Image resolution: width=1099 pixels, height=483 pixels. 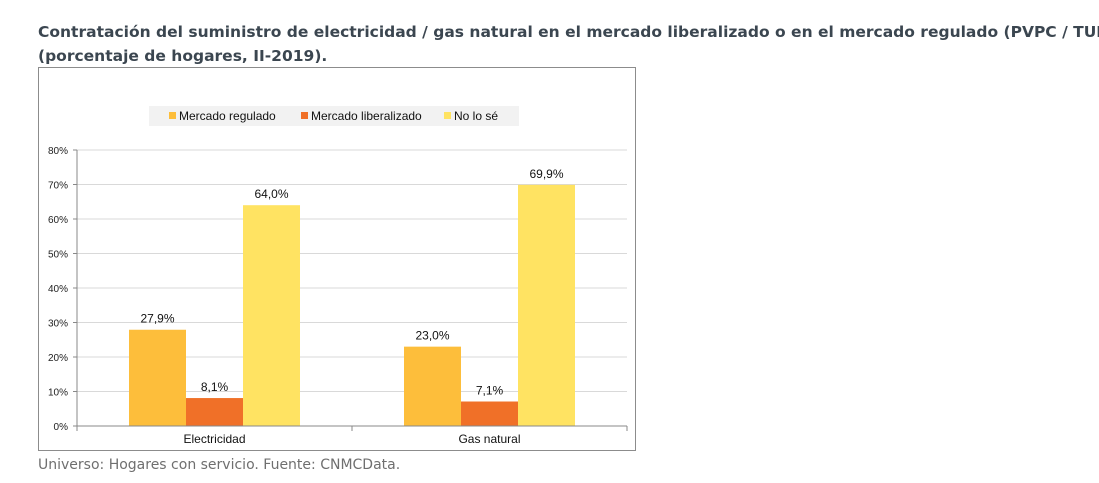 I want to click on data-label-gas-natural-mercado-liberalizado: 7,1%, so click(x=490, y=391).